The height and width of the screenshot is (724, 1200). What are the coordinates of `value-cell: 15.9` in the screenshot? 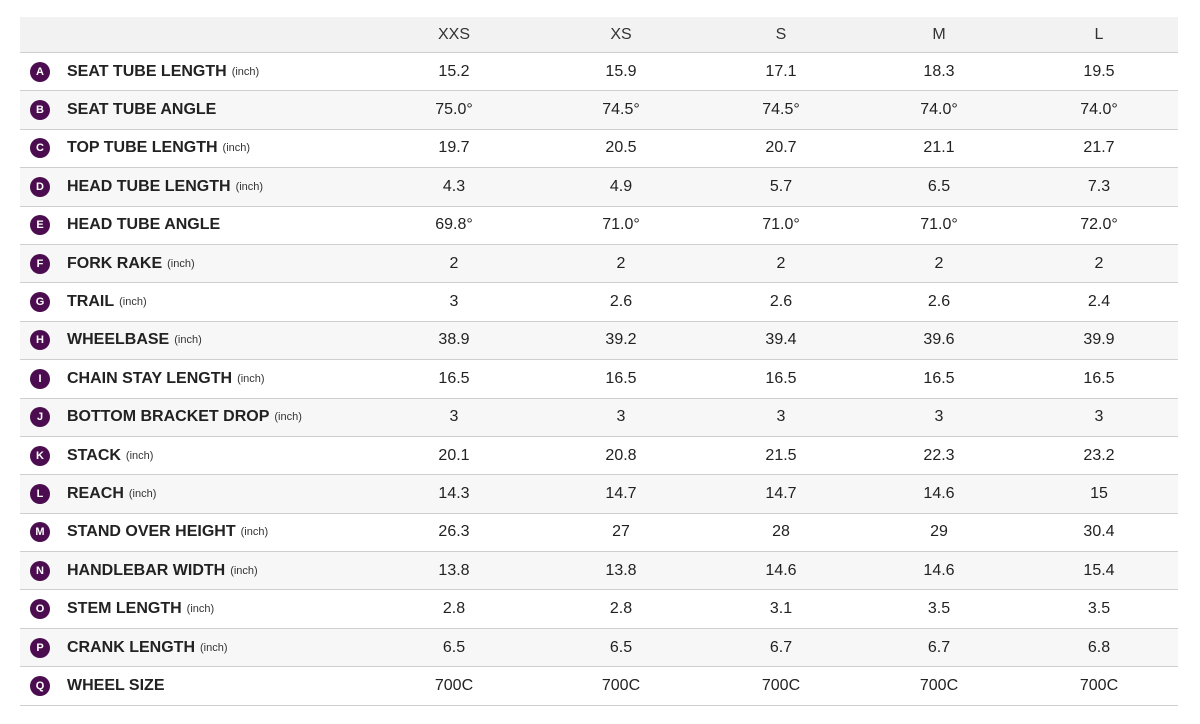 It's located at (621, 71).